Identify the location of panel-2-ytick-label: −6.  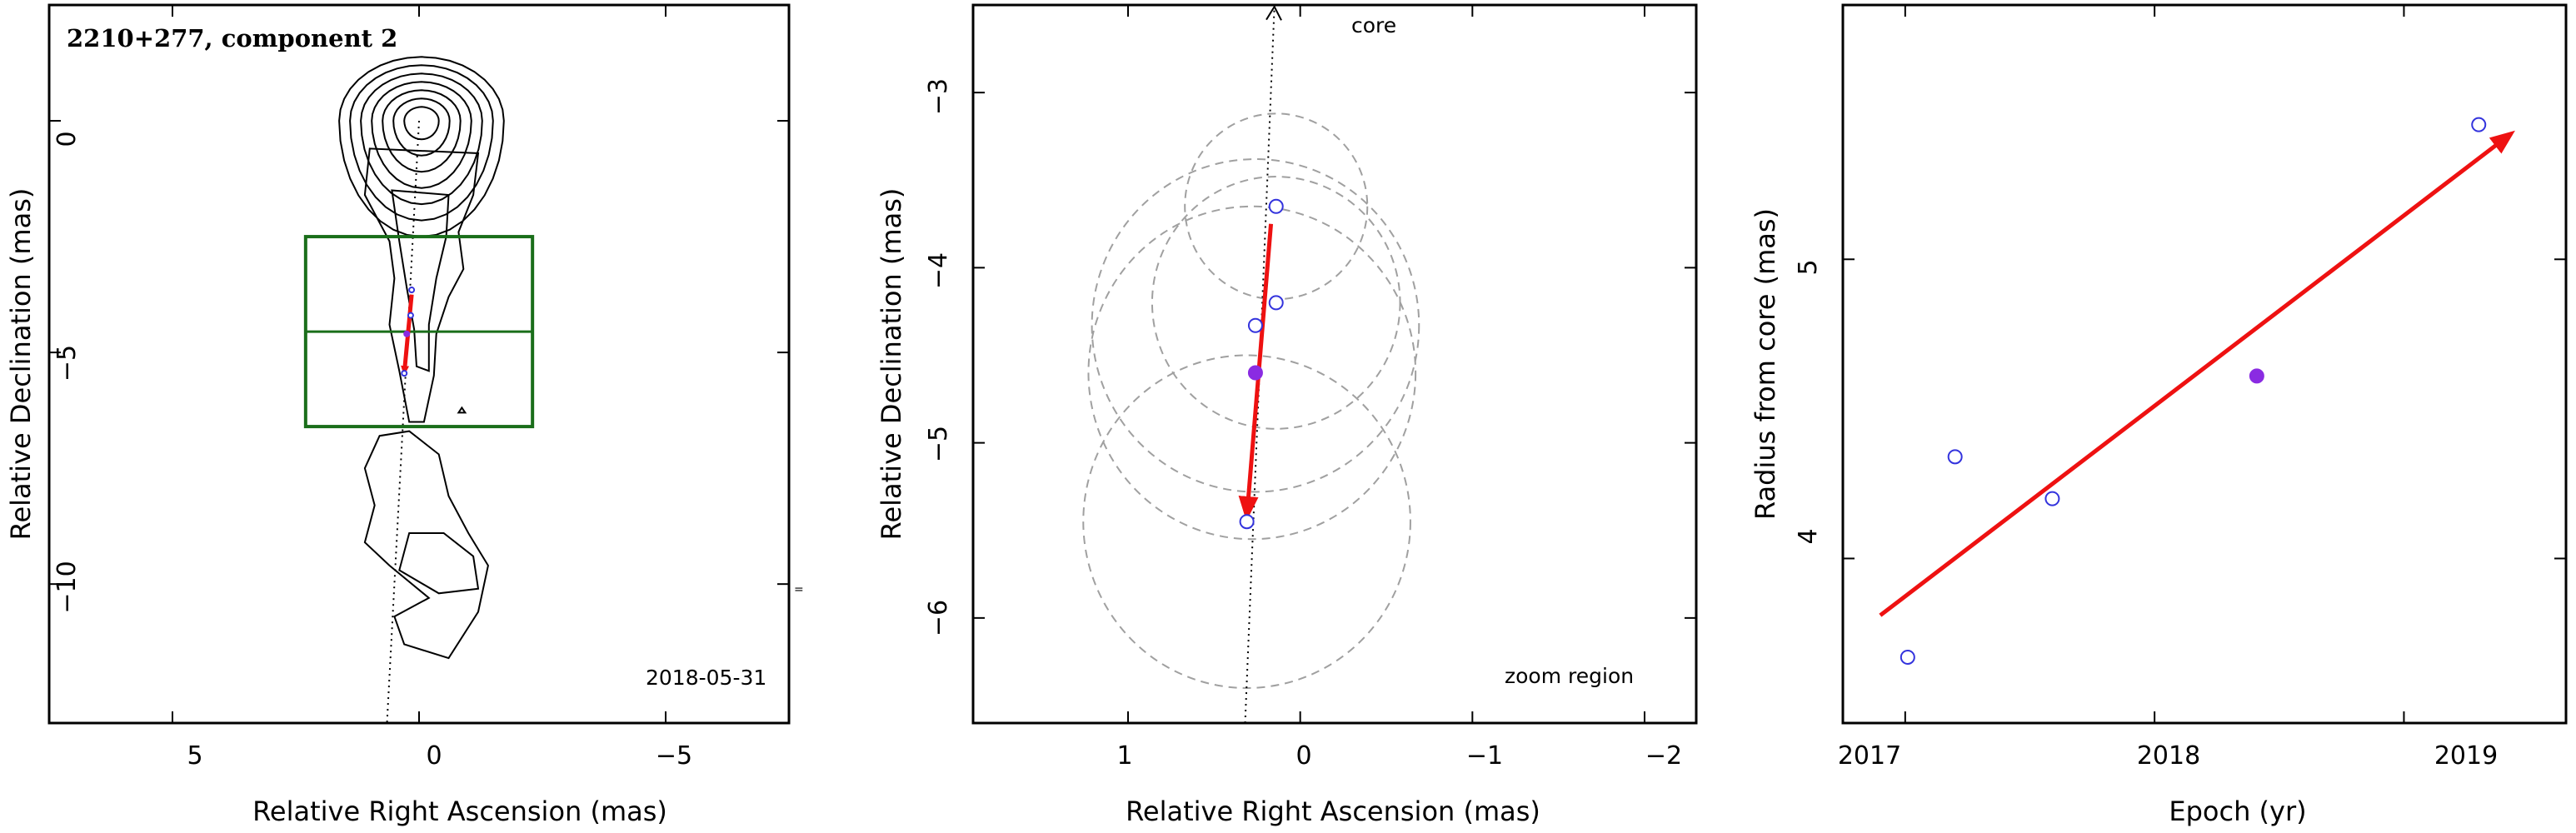
(938, 618).